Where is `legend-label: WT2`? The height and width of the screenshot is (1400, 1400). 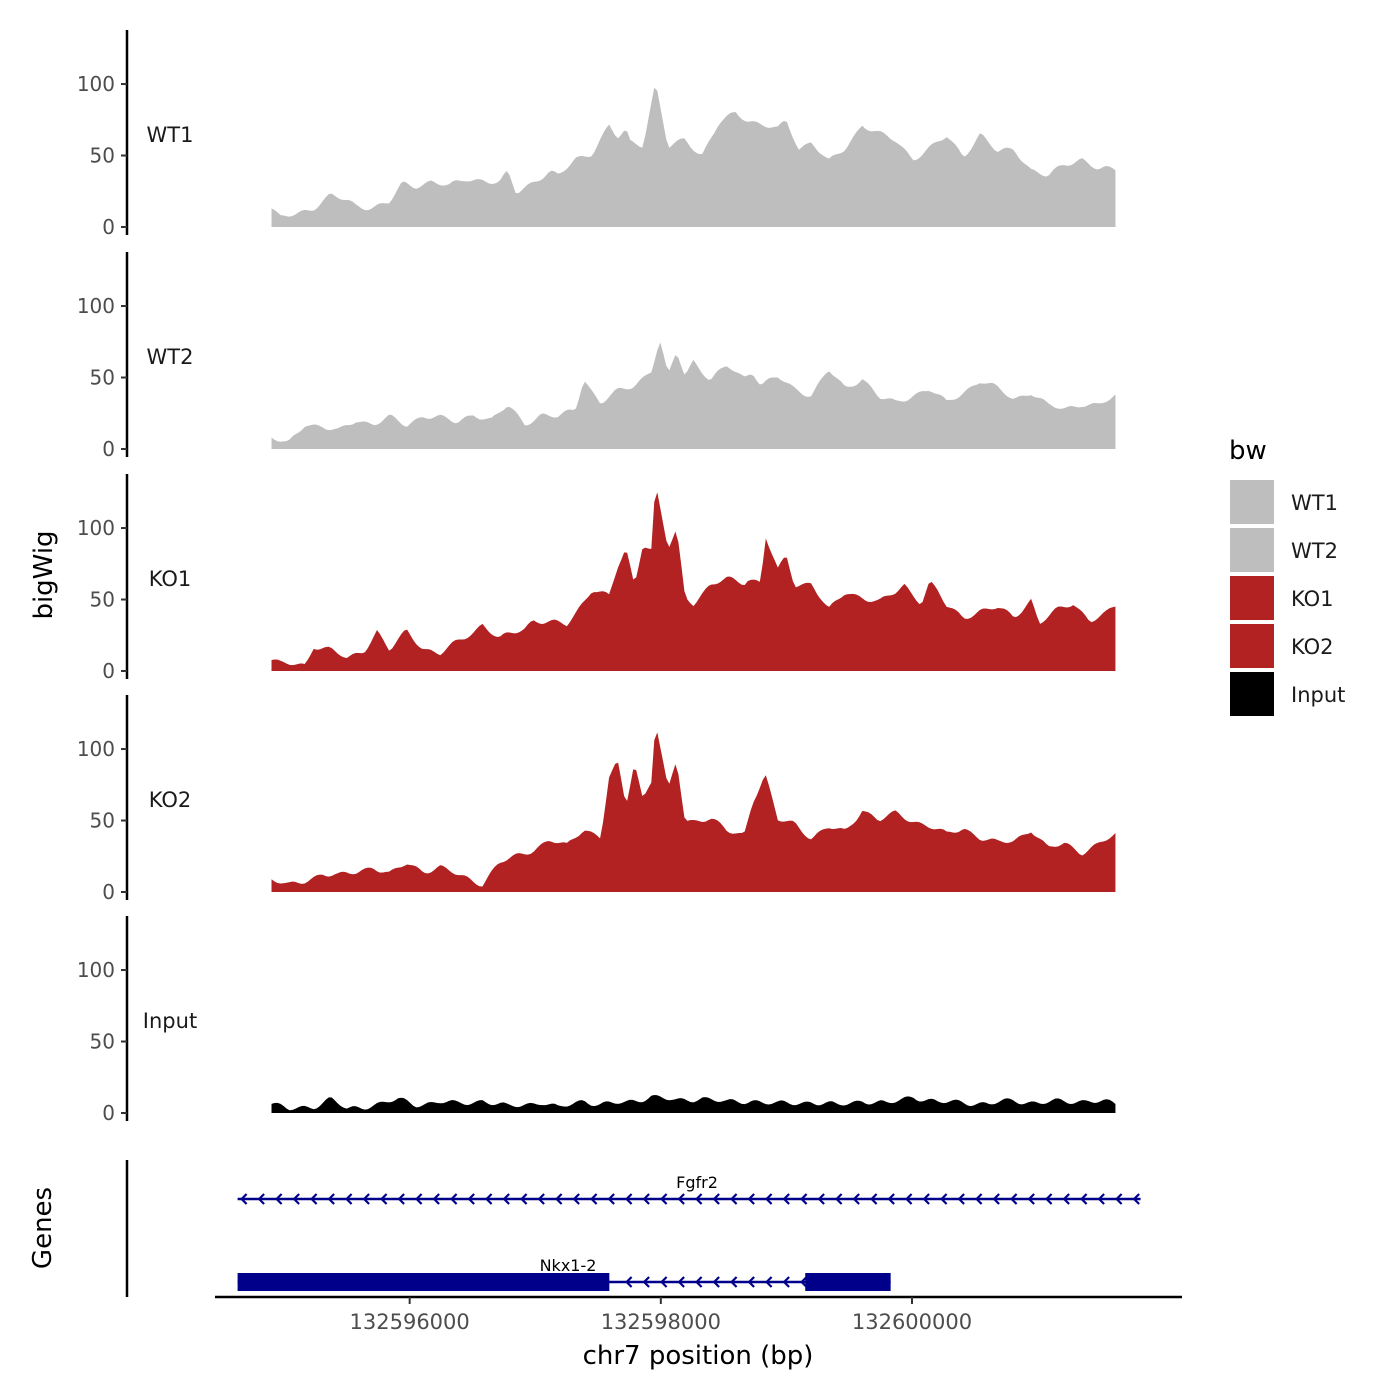
legend-label: WT2 is located at coordinates (1314, 551).